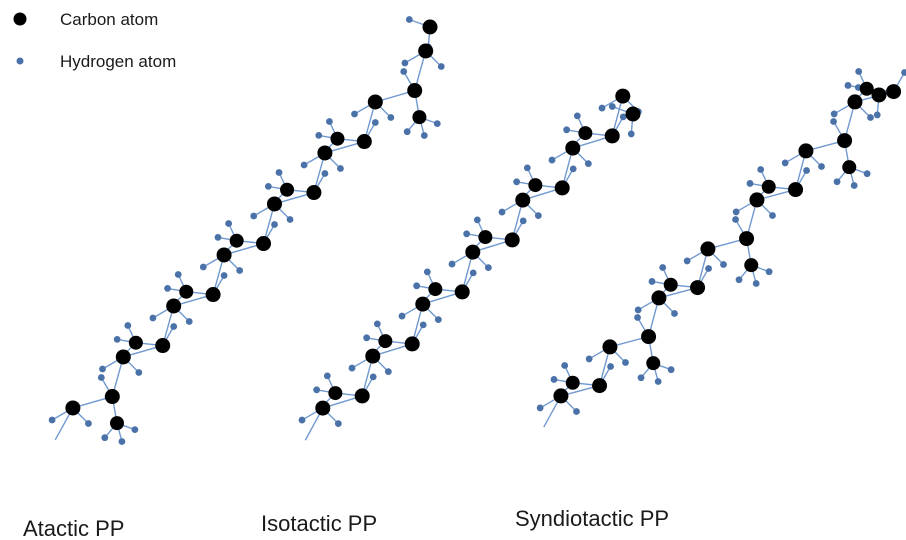 Image resolution: width=906 pixels, height=540 pixels. Describe the element at coordinates (879, 95) in the screenshot. I see `syndiotactic-terminal-carbon-atom` at that location.